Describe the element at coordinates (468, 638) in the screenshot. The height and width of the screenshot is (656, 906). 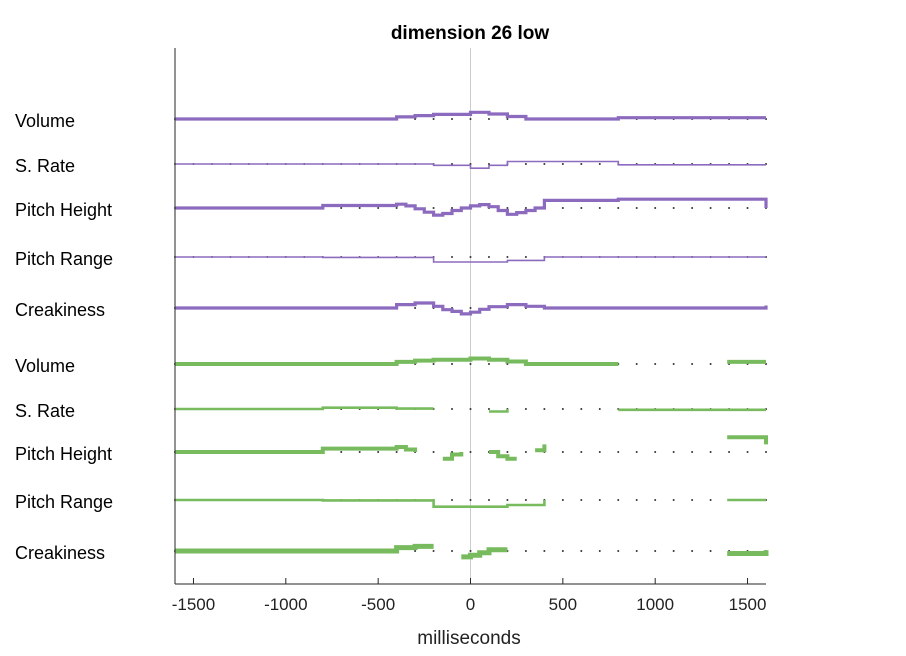
I see `x-axis-label: milliseconds` at that location.